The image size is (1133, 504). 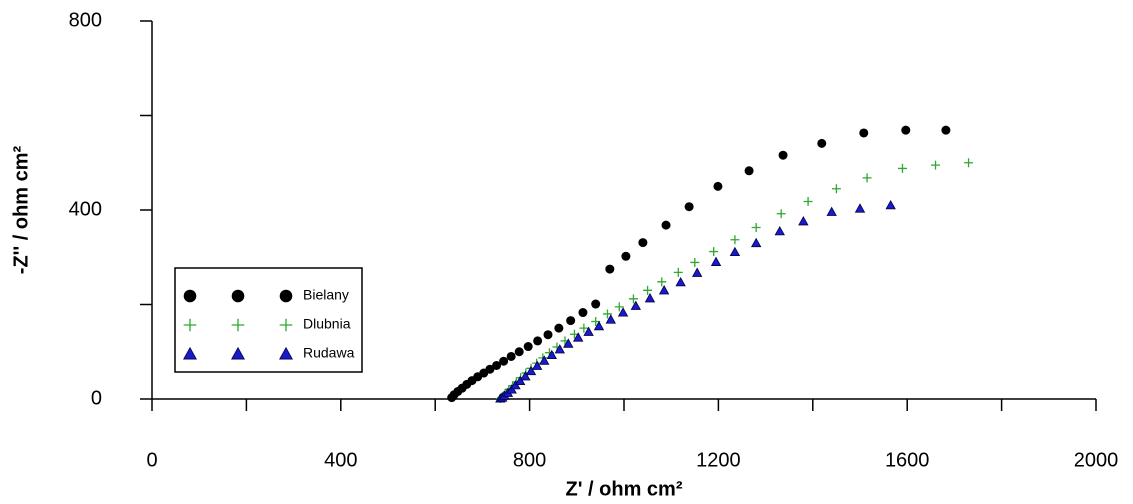 What do you see at coordinates (907, 460) in the screenshot?
I see `x-tick-label: 1600` at bounding box center [907, 460].